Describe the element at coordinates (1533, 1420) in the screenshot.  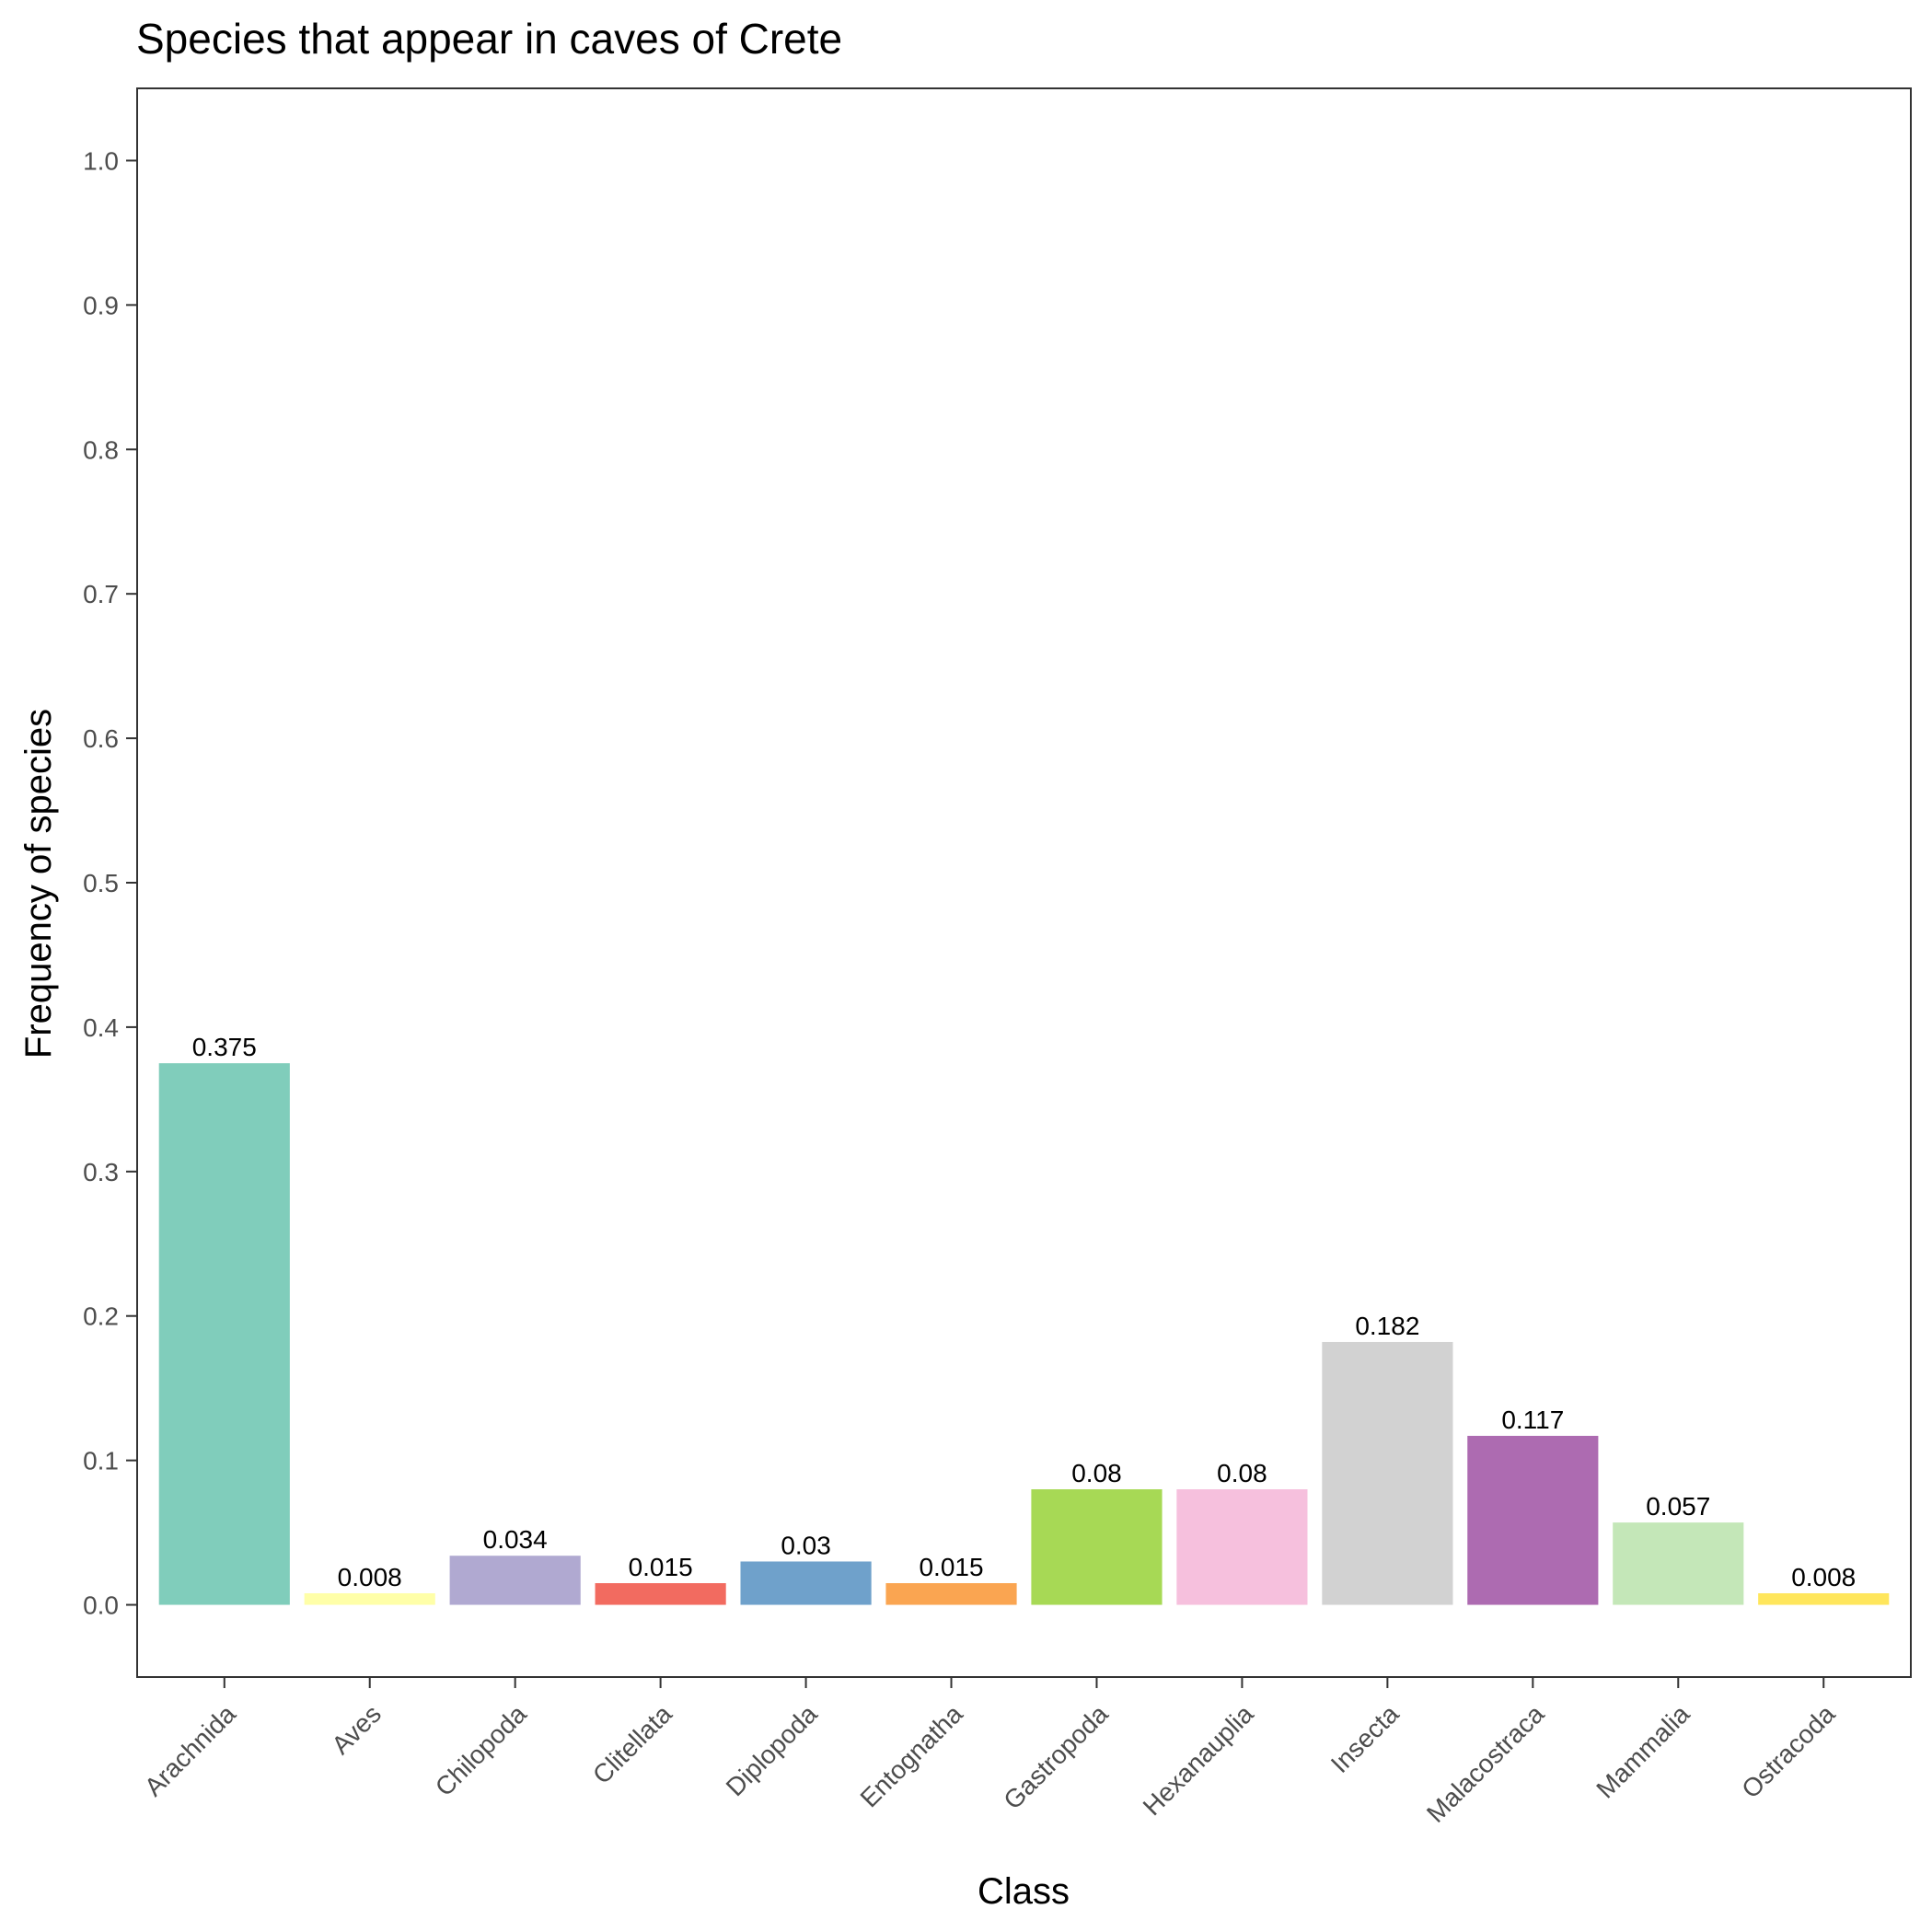
I see `data-label-malacostraca: 0.117` at that location.